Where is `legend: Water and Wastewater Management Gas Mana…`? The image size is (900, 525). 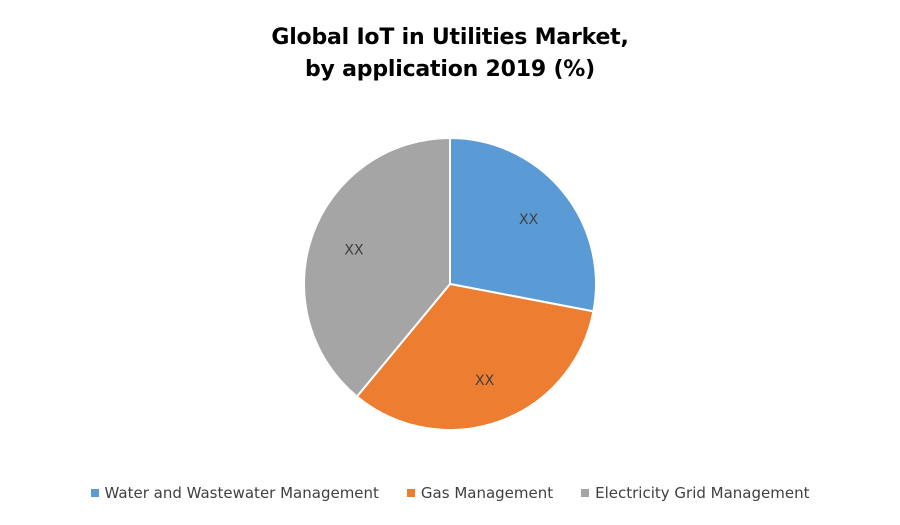
legend: Water and Wastewater Management Gas Mana… is located at coordinates (450, 493).